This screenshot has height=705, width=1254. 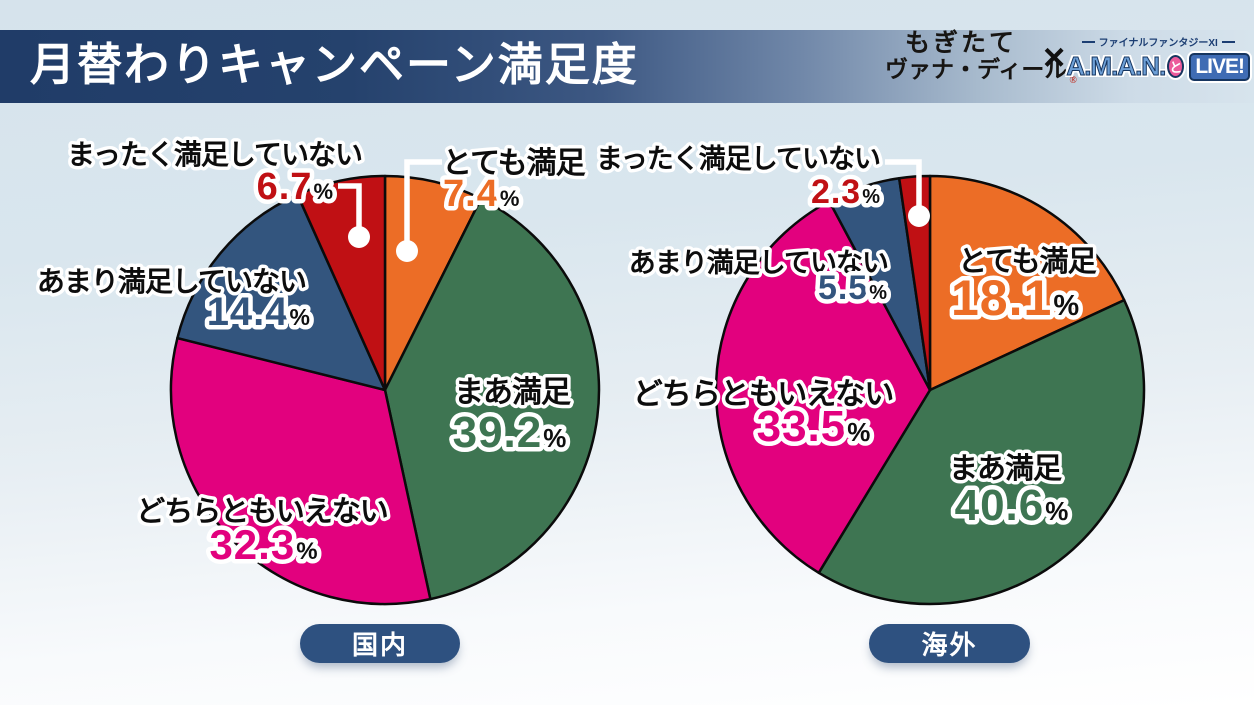 I want to click on badge-overseas: 海外, so click(x=949, y=643).